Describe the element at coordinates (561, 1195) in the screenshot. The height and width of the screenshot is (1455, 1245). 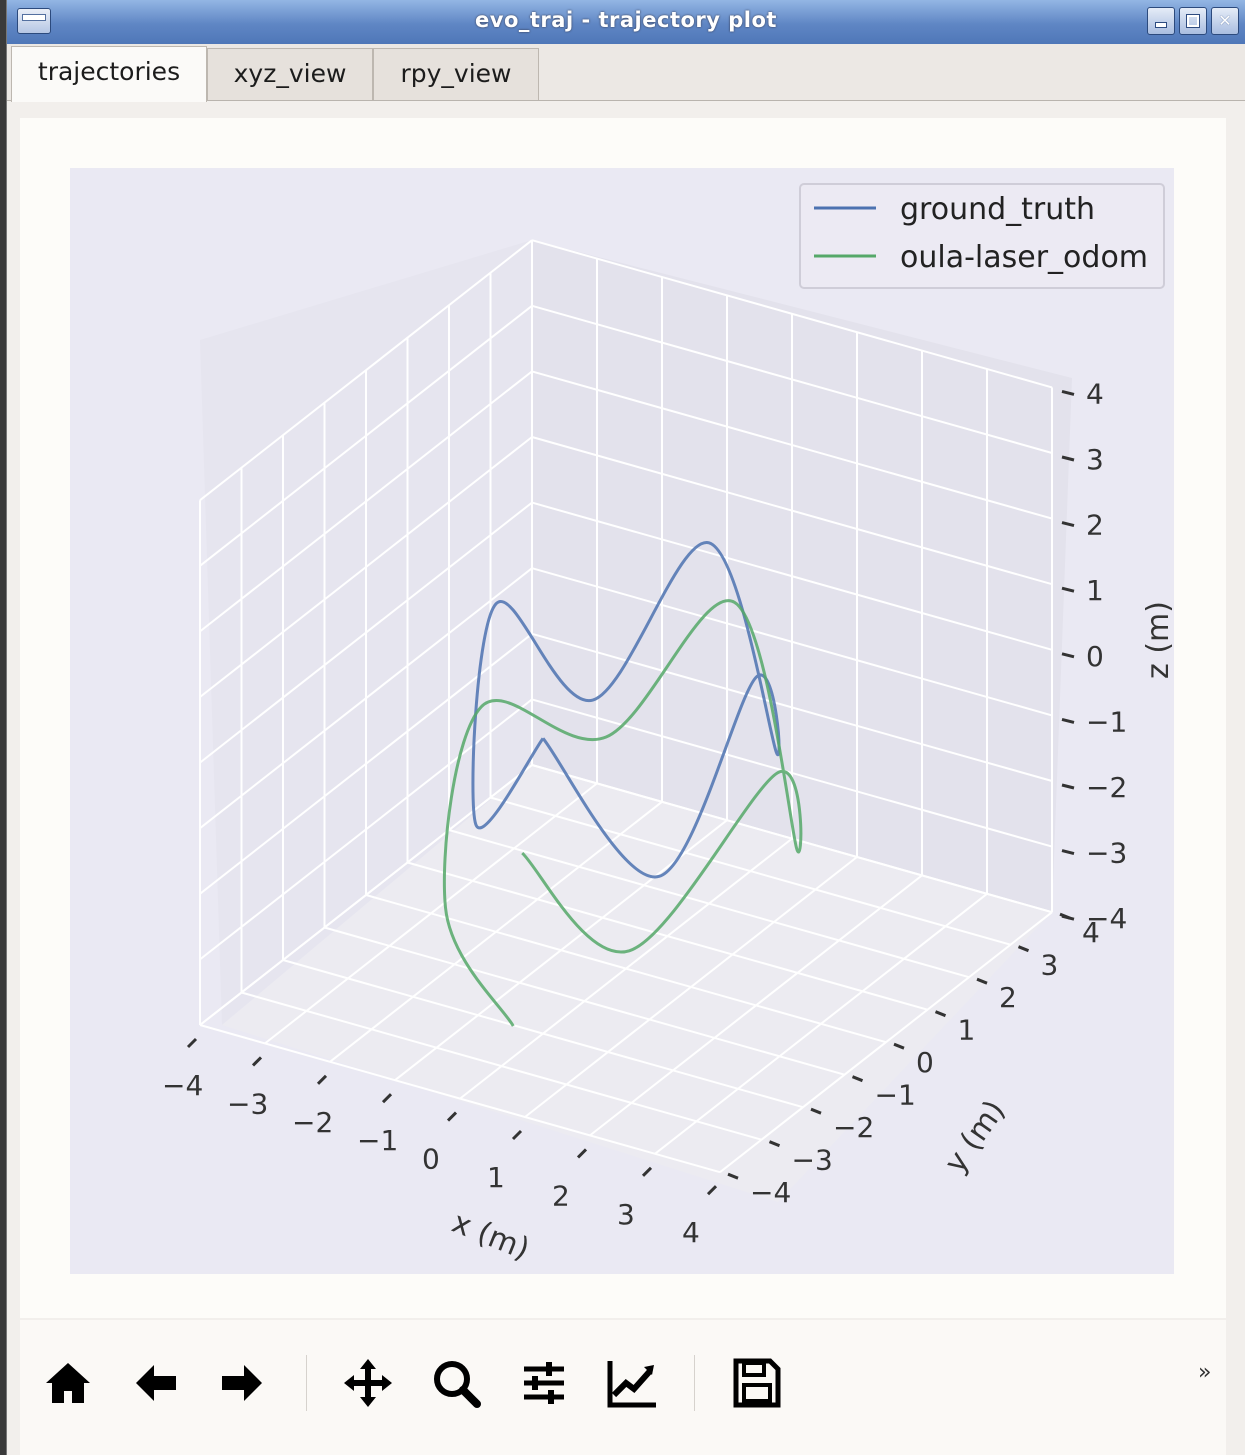
I see `x-tick-label: 2` at that location.